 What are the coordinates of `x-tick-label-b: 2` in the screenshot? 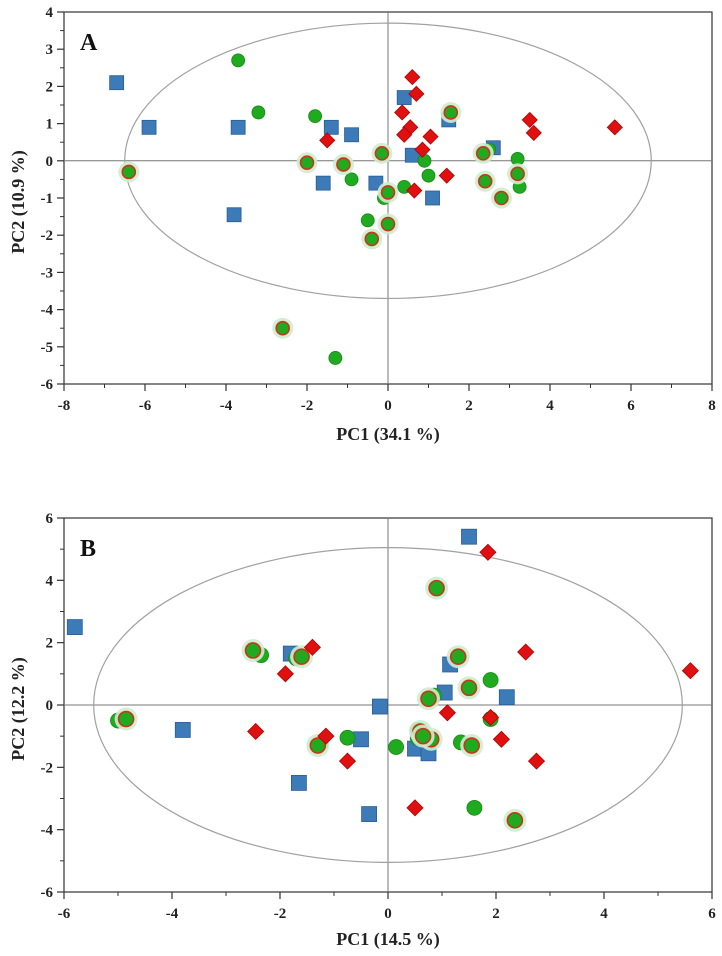 It's located at (496, 914).